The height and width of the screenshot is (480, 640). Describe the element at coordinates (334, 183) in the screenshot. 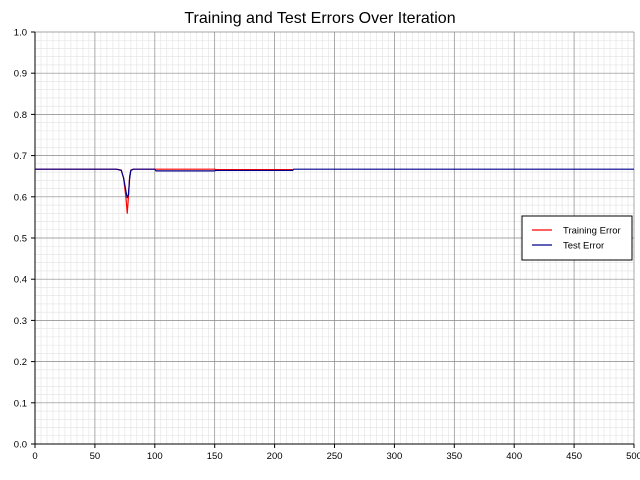

I see `series-line-test-error` at that location.